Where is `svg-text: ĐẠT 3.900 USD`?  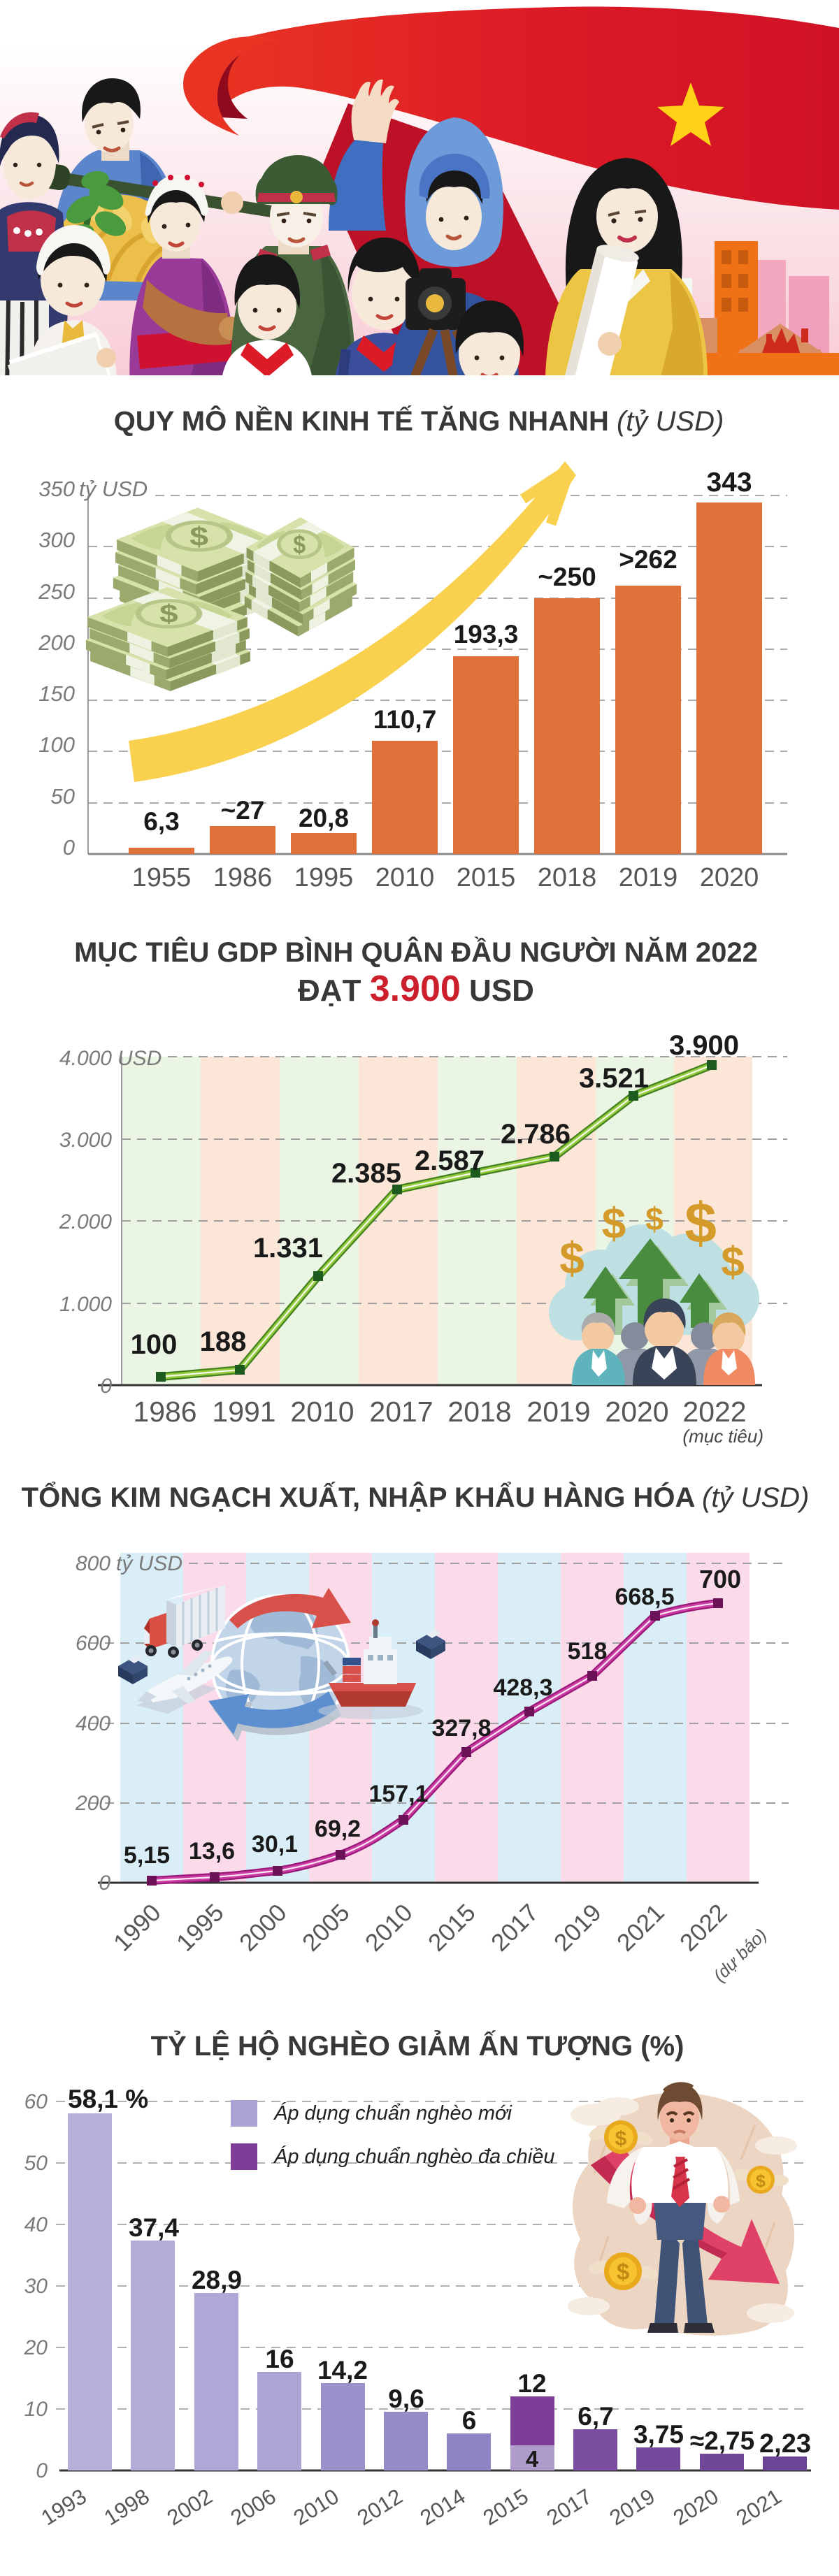
svg-text: ĐẠT 3.900 USD is located at coordinates (416, 989).